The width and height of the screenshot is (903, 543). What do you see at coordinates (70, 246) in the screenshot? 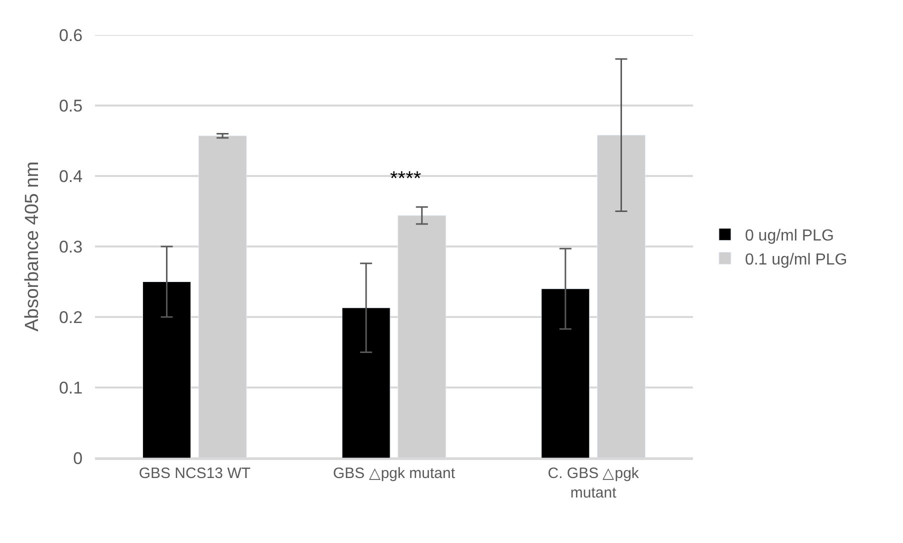
I see `y-tick-label: 0.3` at bounding box center [70, 246].